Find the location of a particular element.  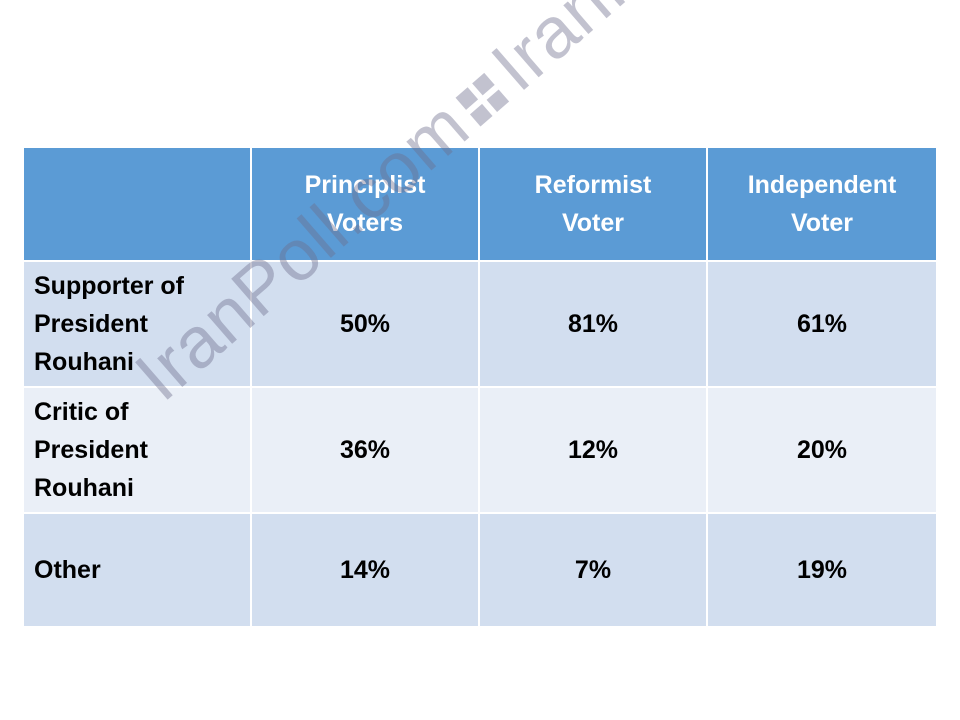

header-cell-independent: Independent Voter is located at coordinates (822, 204).